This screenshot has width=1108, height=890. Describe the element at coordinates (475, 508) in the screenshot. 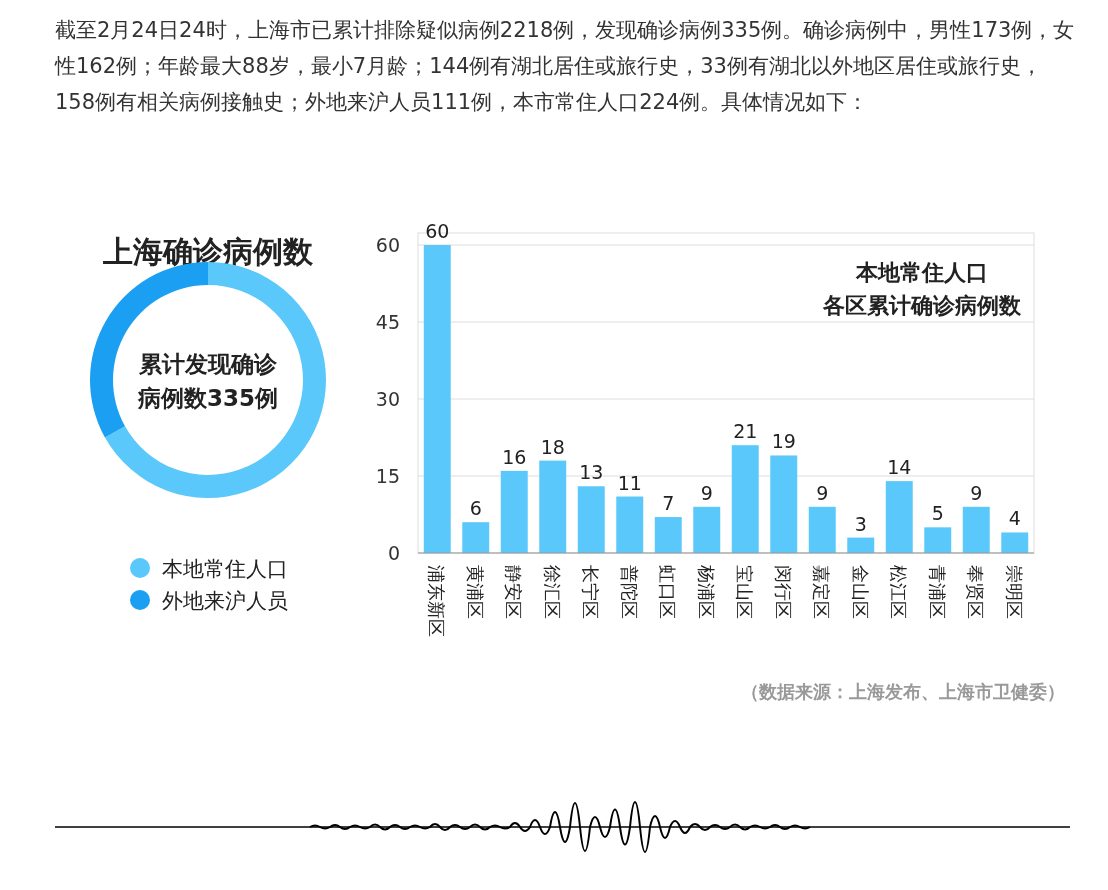

I see `data-label: 6` at that location.